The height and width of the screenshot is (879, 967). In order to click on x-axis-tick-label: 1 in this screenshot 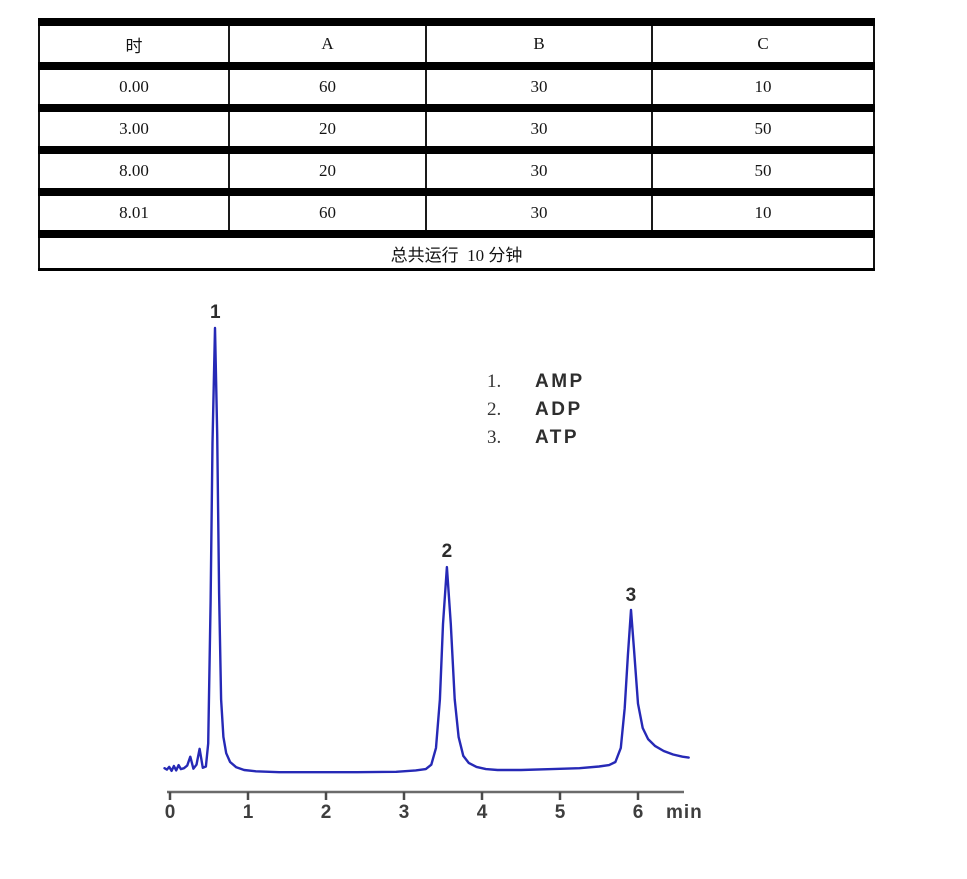, I will do `click(248, 812)`.